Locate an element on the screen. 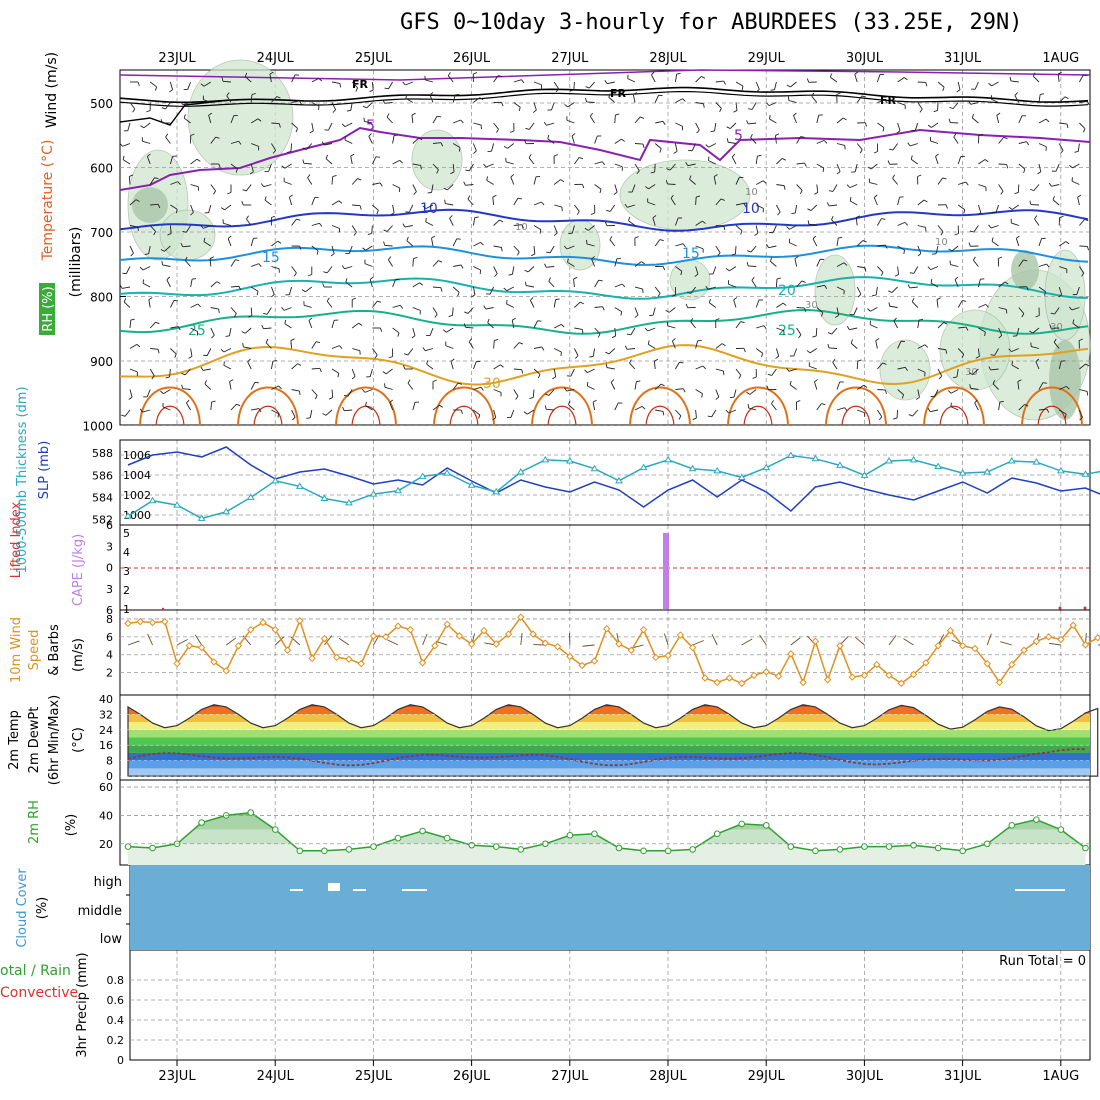 The image size is (1100, 1100). rh-legend-swatch is located at coordinates (47, 309).